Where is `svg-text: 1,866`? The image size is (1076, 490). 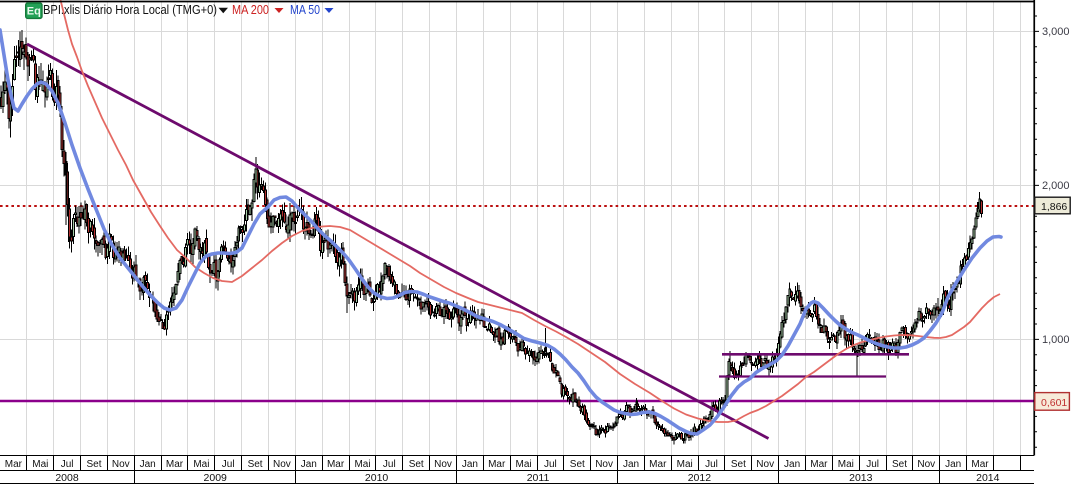 svg-text: 1,866 is located at coordinates (1054, 207).